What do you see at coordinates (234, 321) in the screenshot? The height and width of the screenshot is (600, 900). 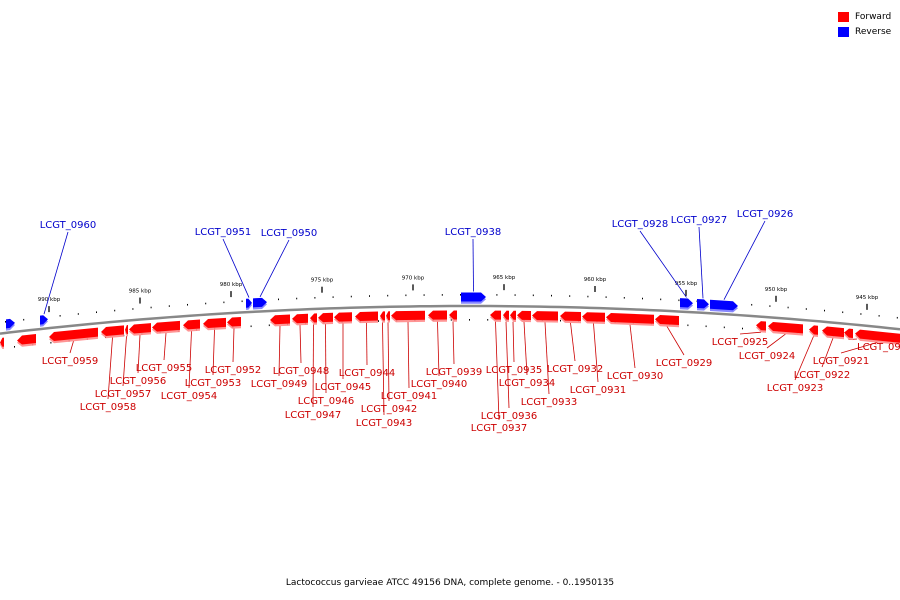 I see `gene-lcgt-0952-arrow` at bounding box center [234, 321].